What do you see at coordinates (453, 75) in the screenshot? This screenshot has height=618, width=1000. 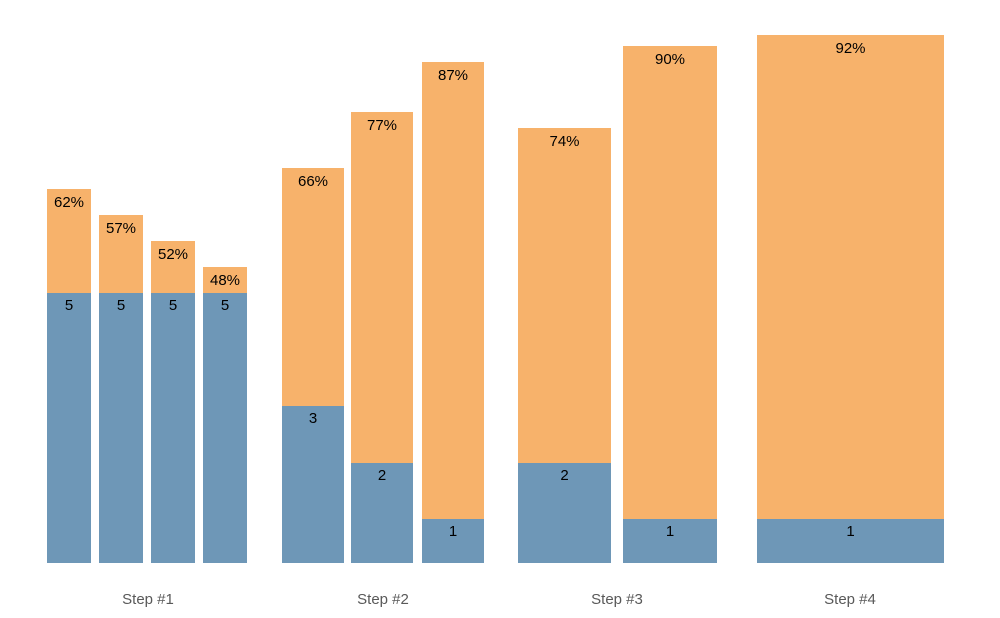 I see `bar-pct-label: 87%` at bounding box center [453, 75].